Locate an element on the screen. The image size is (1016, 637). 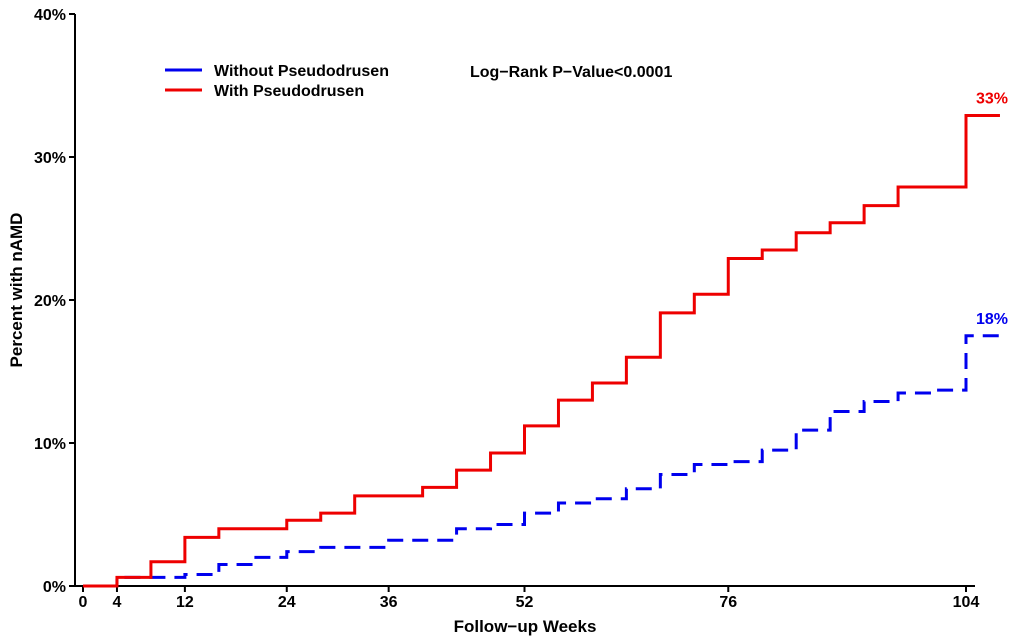
end-value-label-with-pseudodrusen: 33% is located at coordinates (992, 99).